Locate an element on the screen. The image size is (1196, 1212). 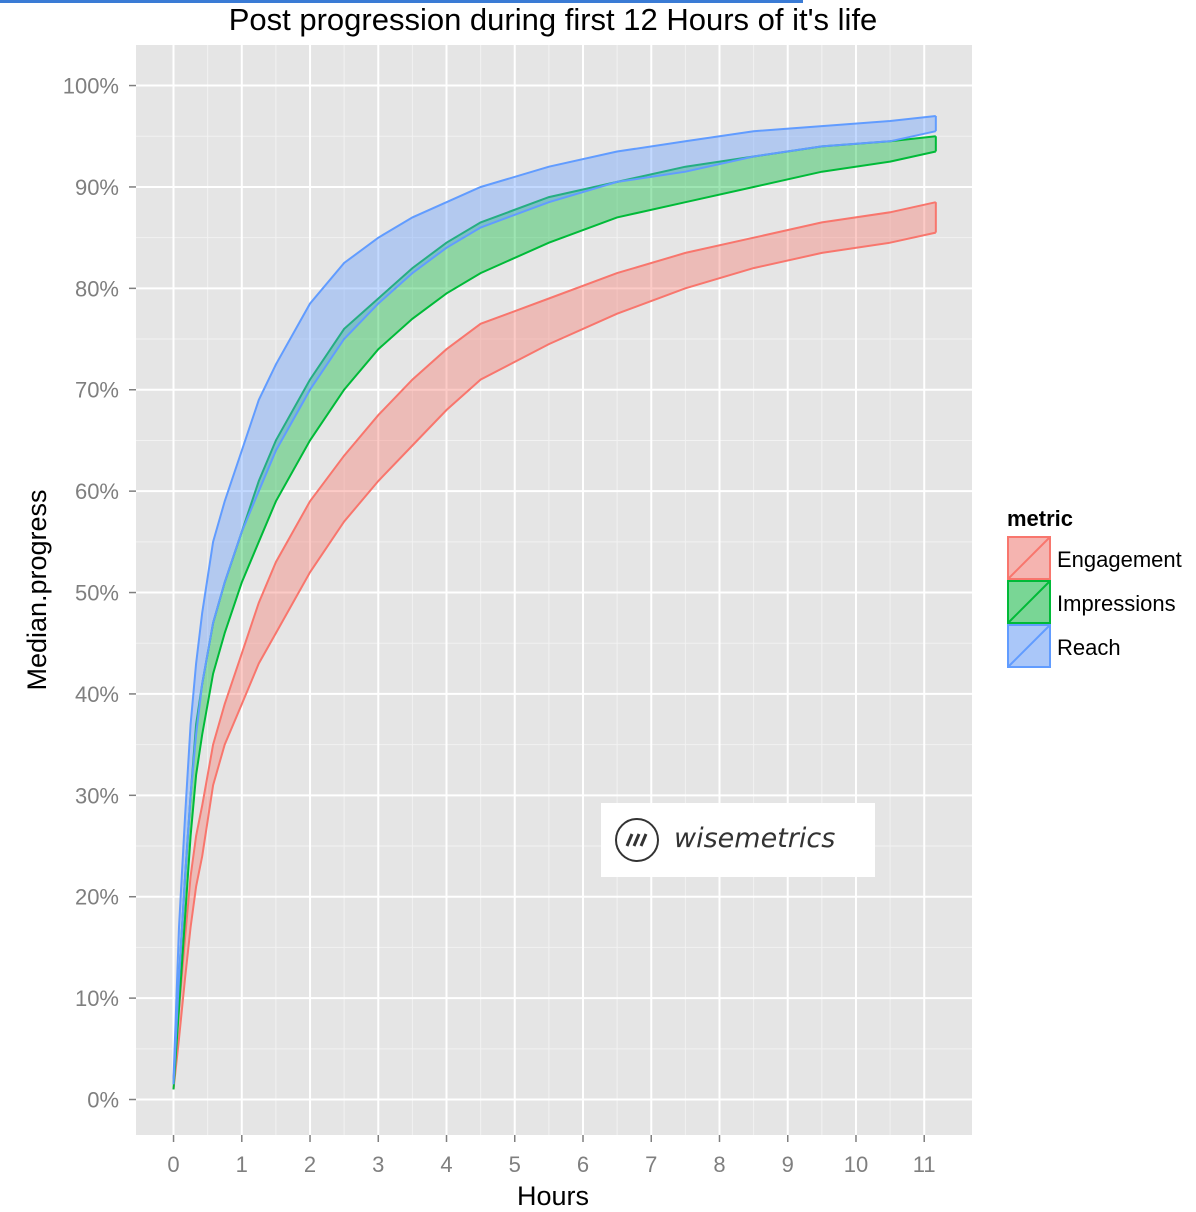
legend-label-engagement: Engagement is located at coordinates (1119, 559).